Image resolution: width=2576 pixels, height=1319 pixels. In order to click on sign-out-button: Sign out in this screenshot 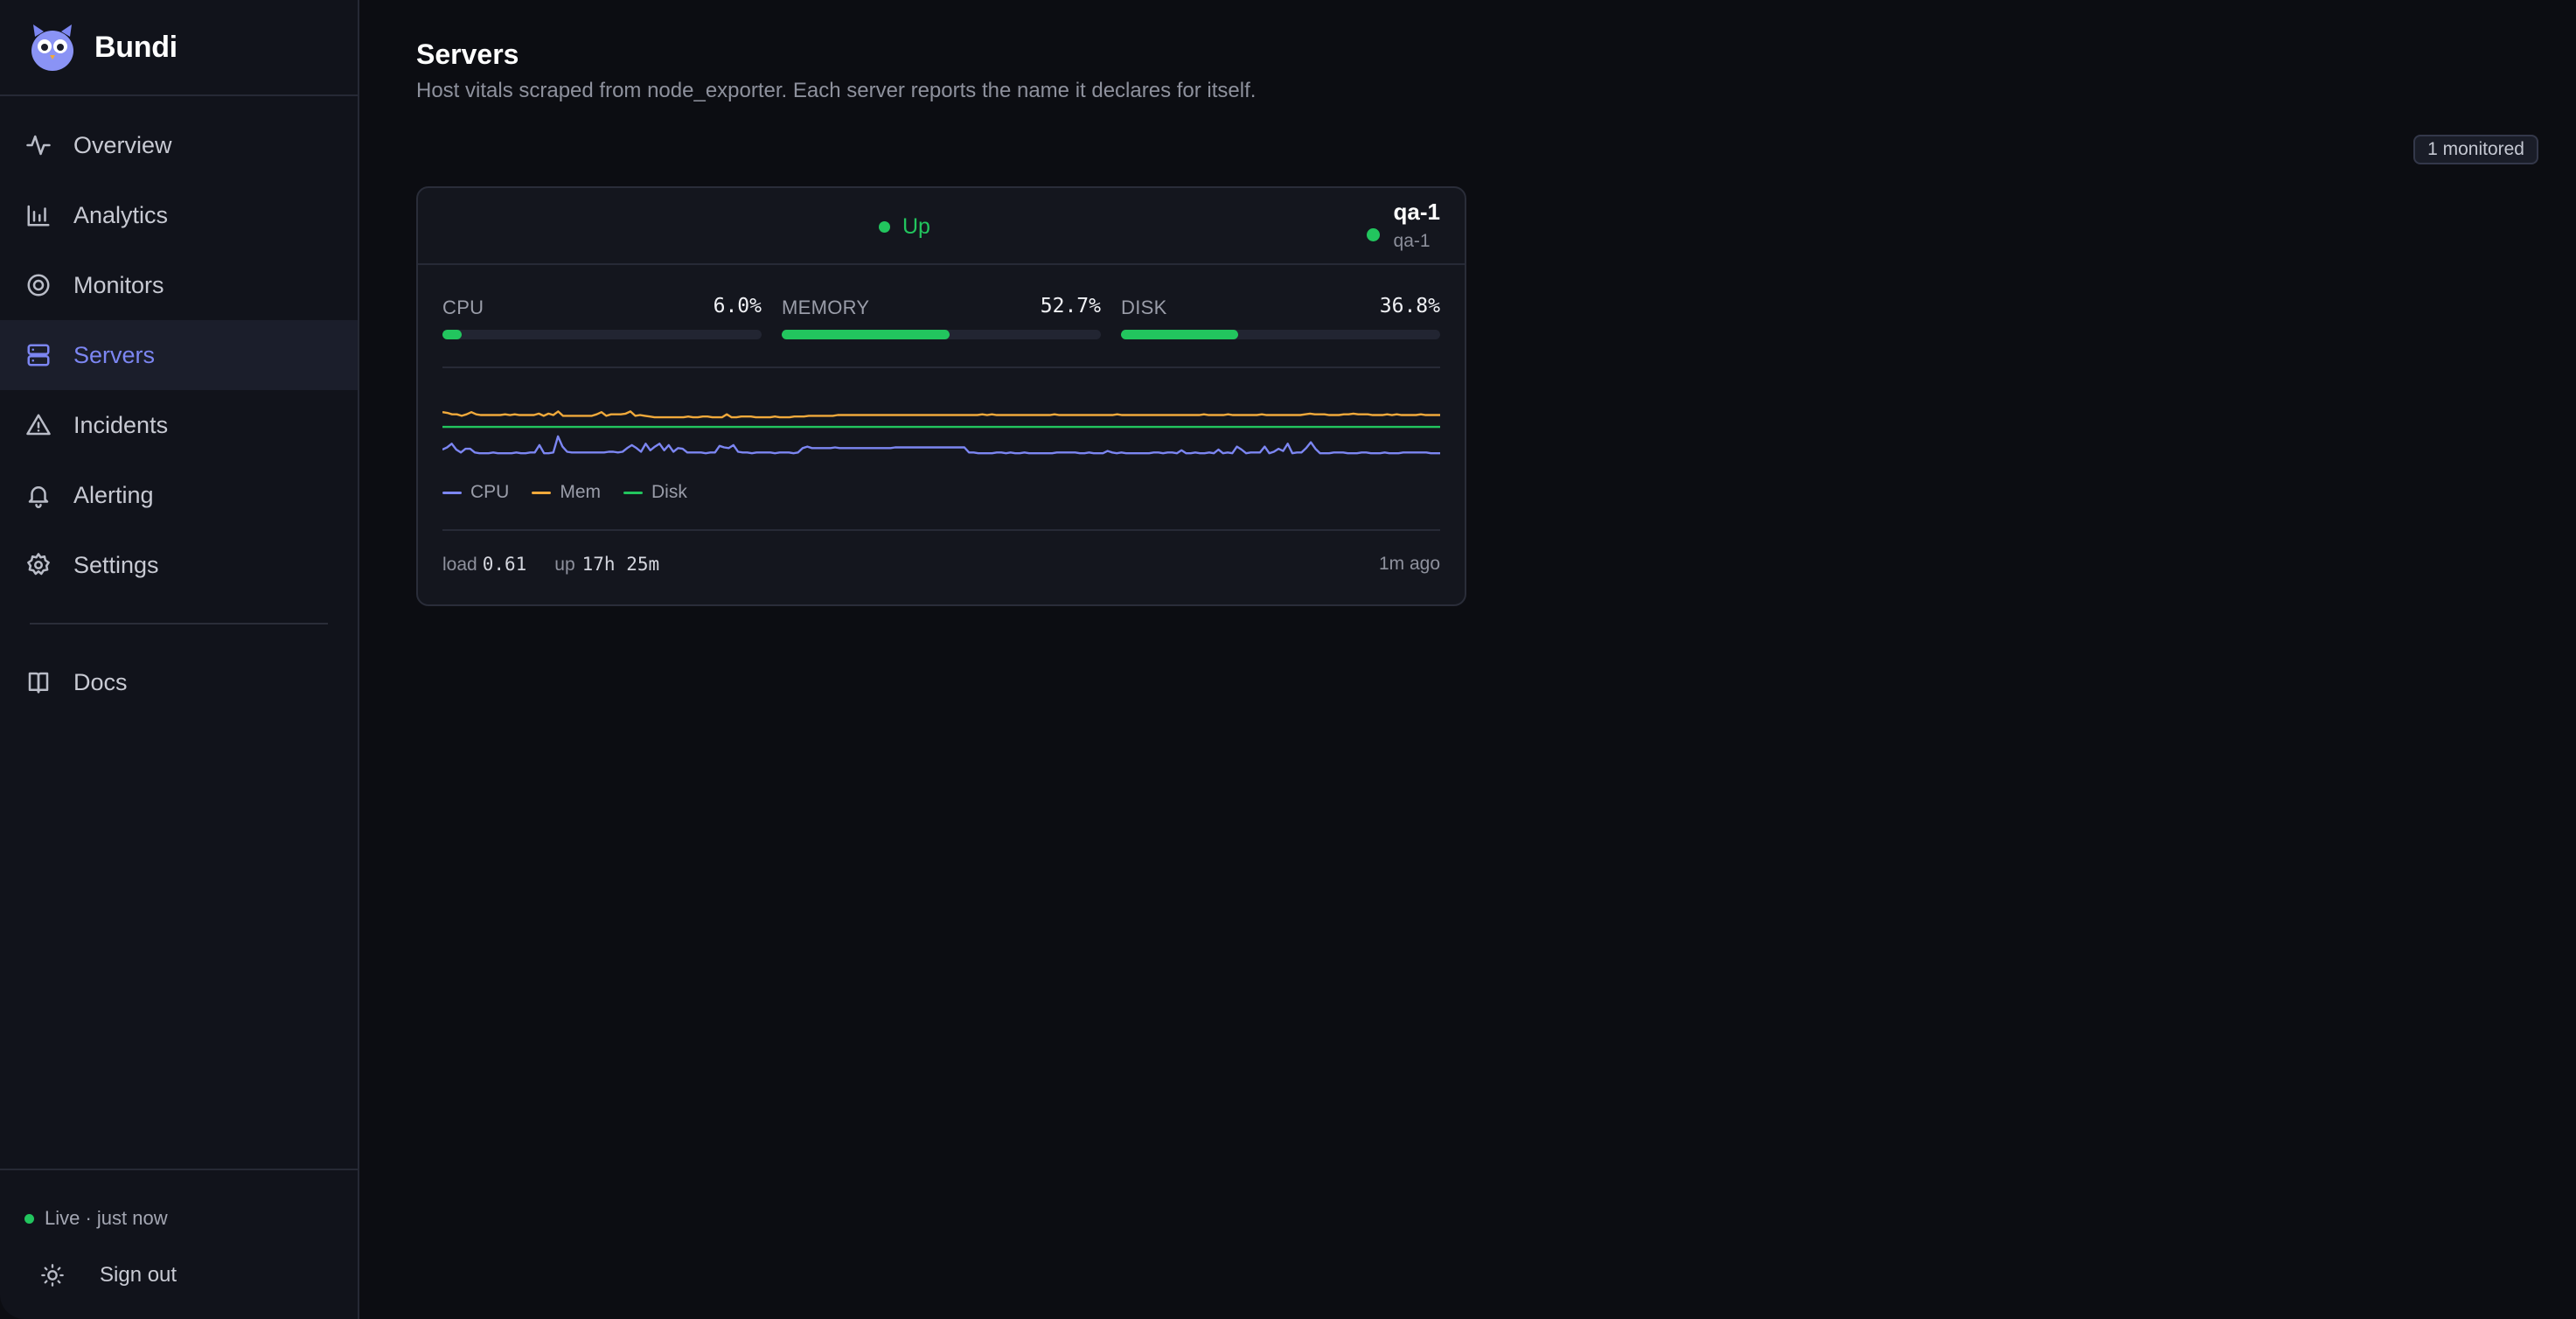, I will do `click(108, 1275)`.